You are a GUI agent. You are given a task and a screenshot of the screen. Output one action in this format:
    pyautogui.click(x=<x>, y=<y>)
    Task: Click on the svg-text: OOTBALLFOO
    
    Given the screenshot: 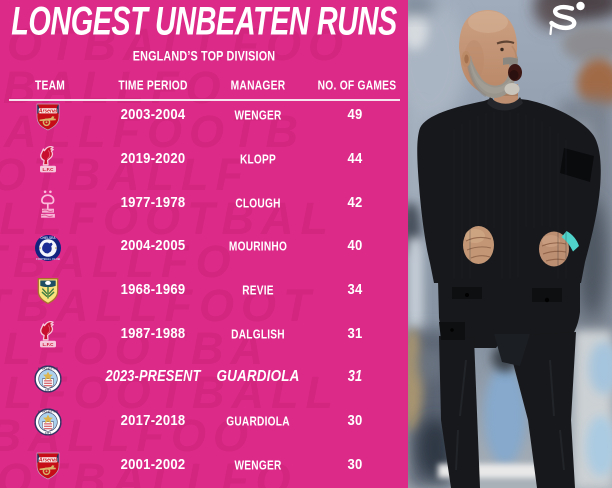 What is the action you would take?
    pyautogui.click(x=175, y=44)
    